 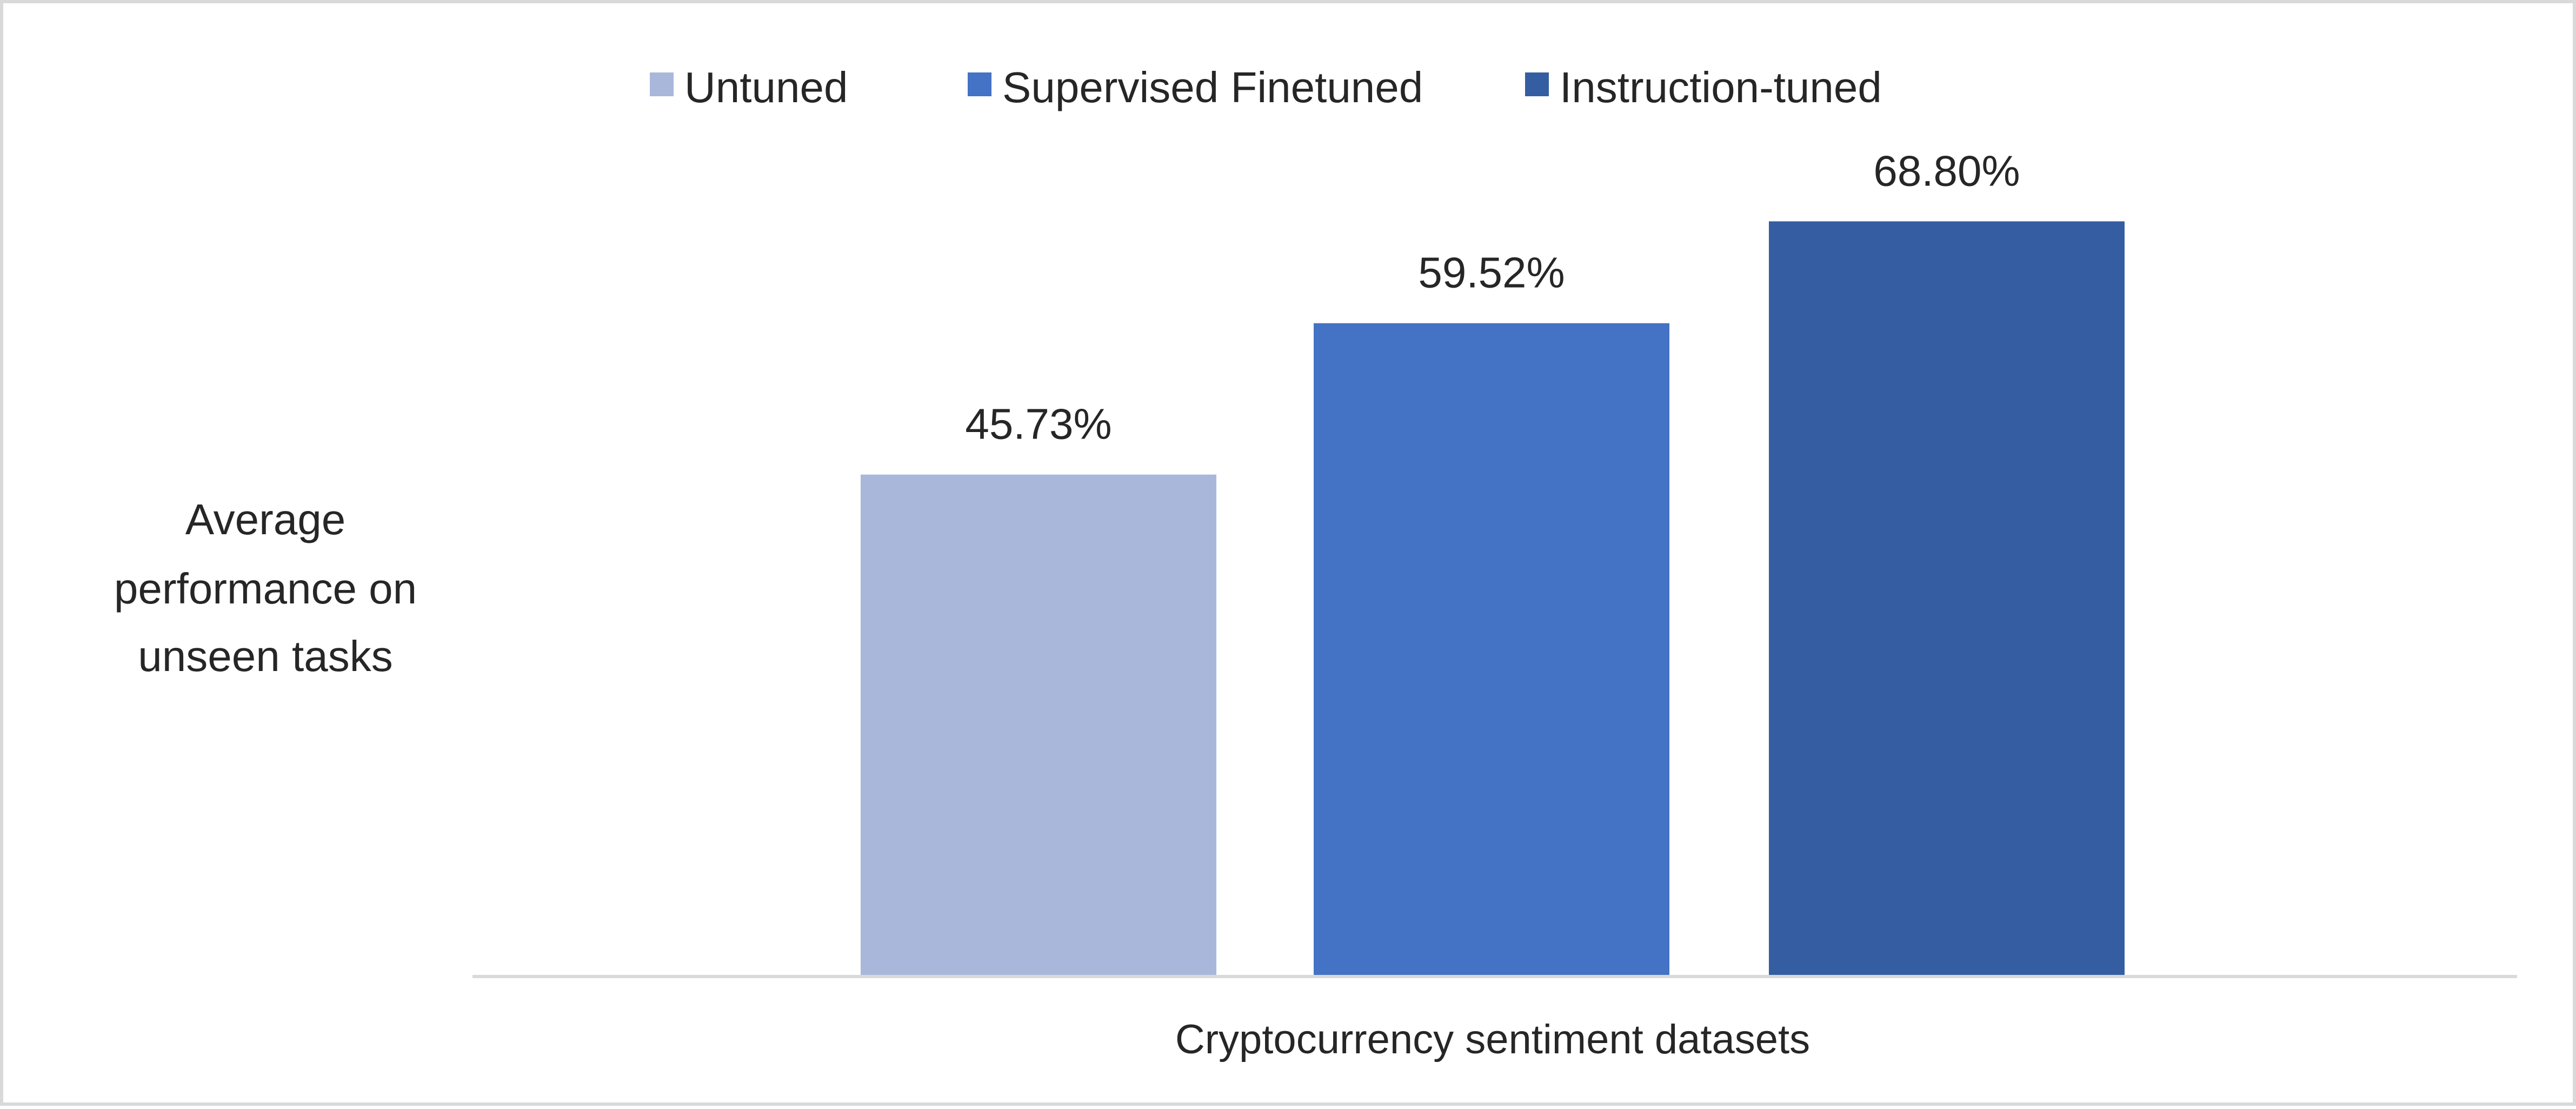 I want to click on y-axis-title-line-3: unseen tasks, so click(x=265, y=656).